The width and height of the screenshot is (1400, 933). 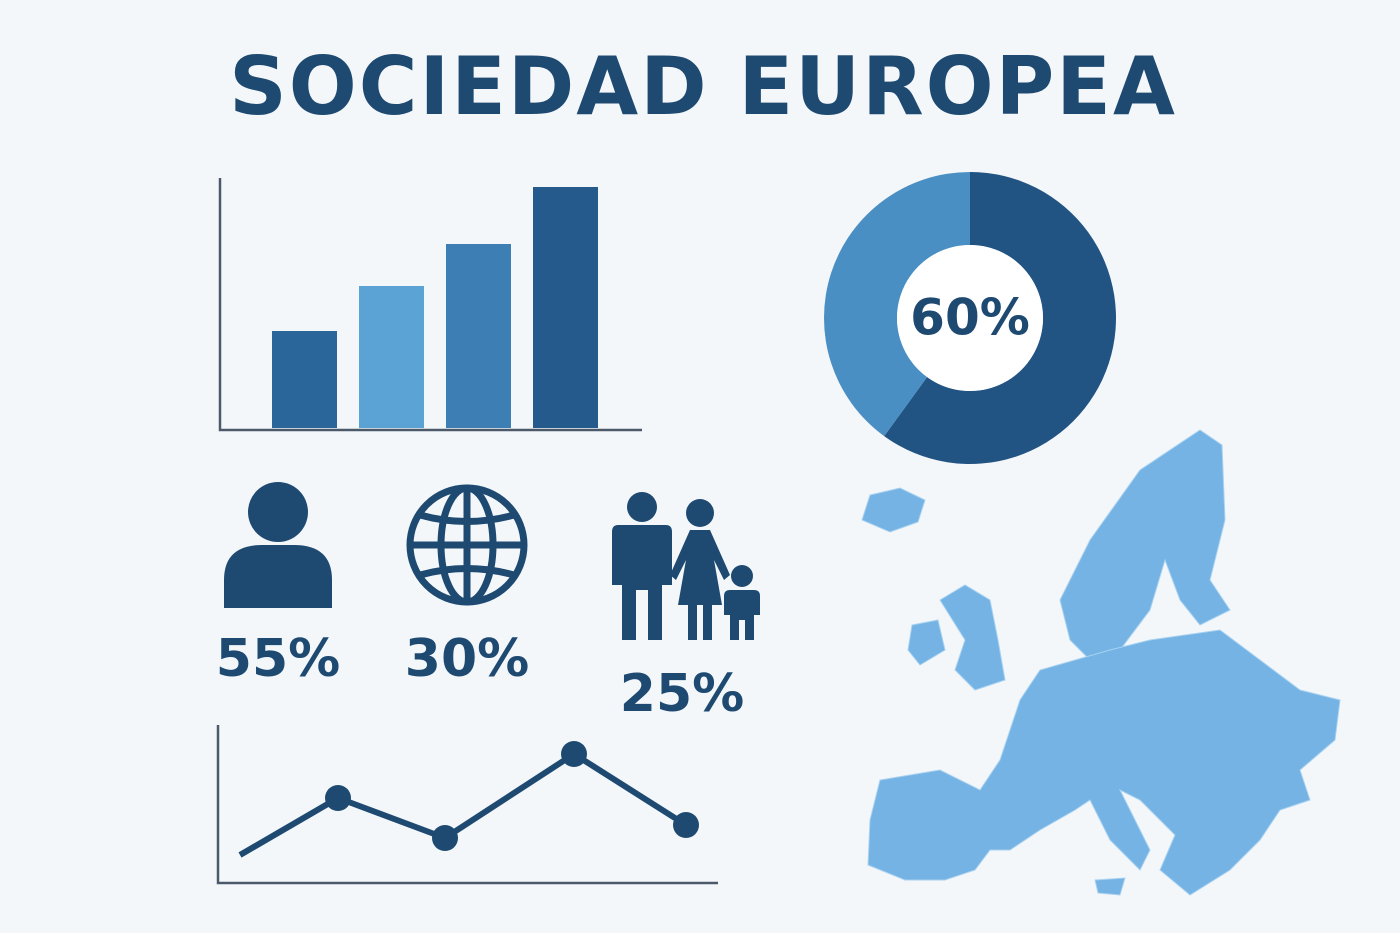 I want to click on family-icon, so click(x=686, y=566).